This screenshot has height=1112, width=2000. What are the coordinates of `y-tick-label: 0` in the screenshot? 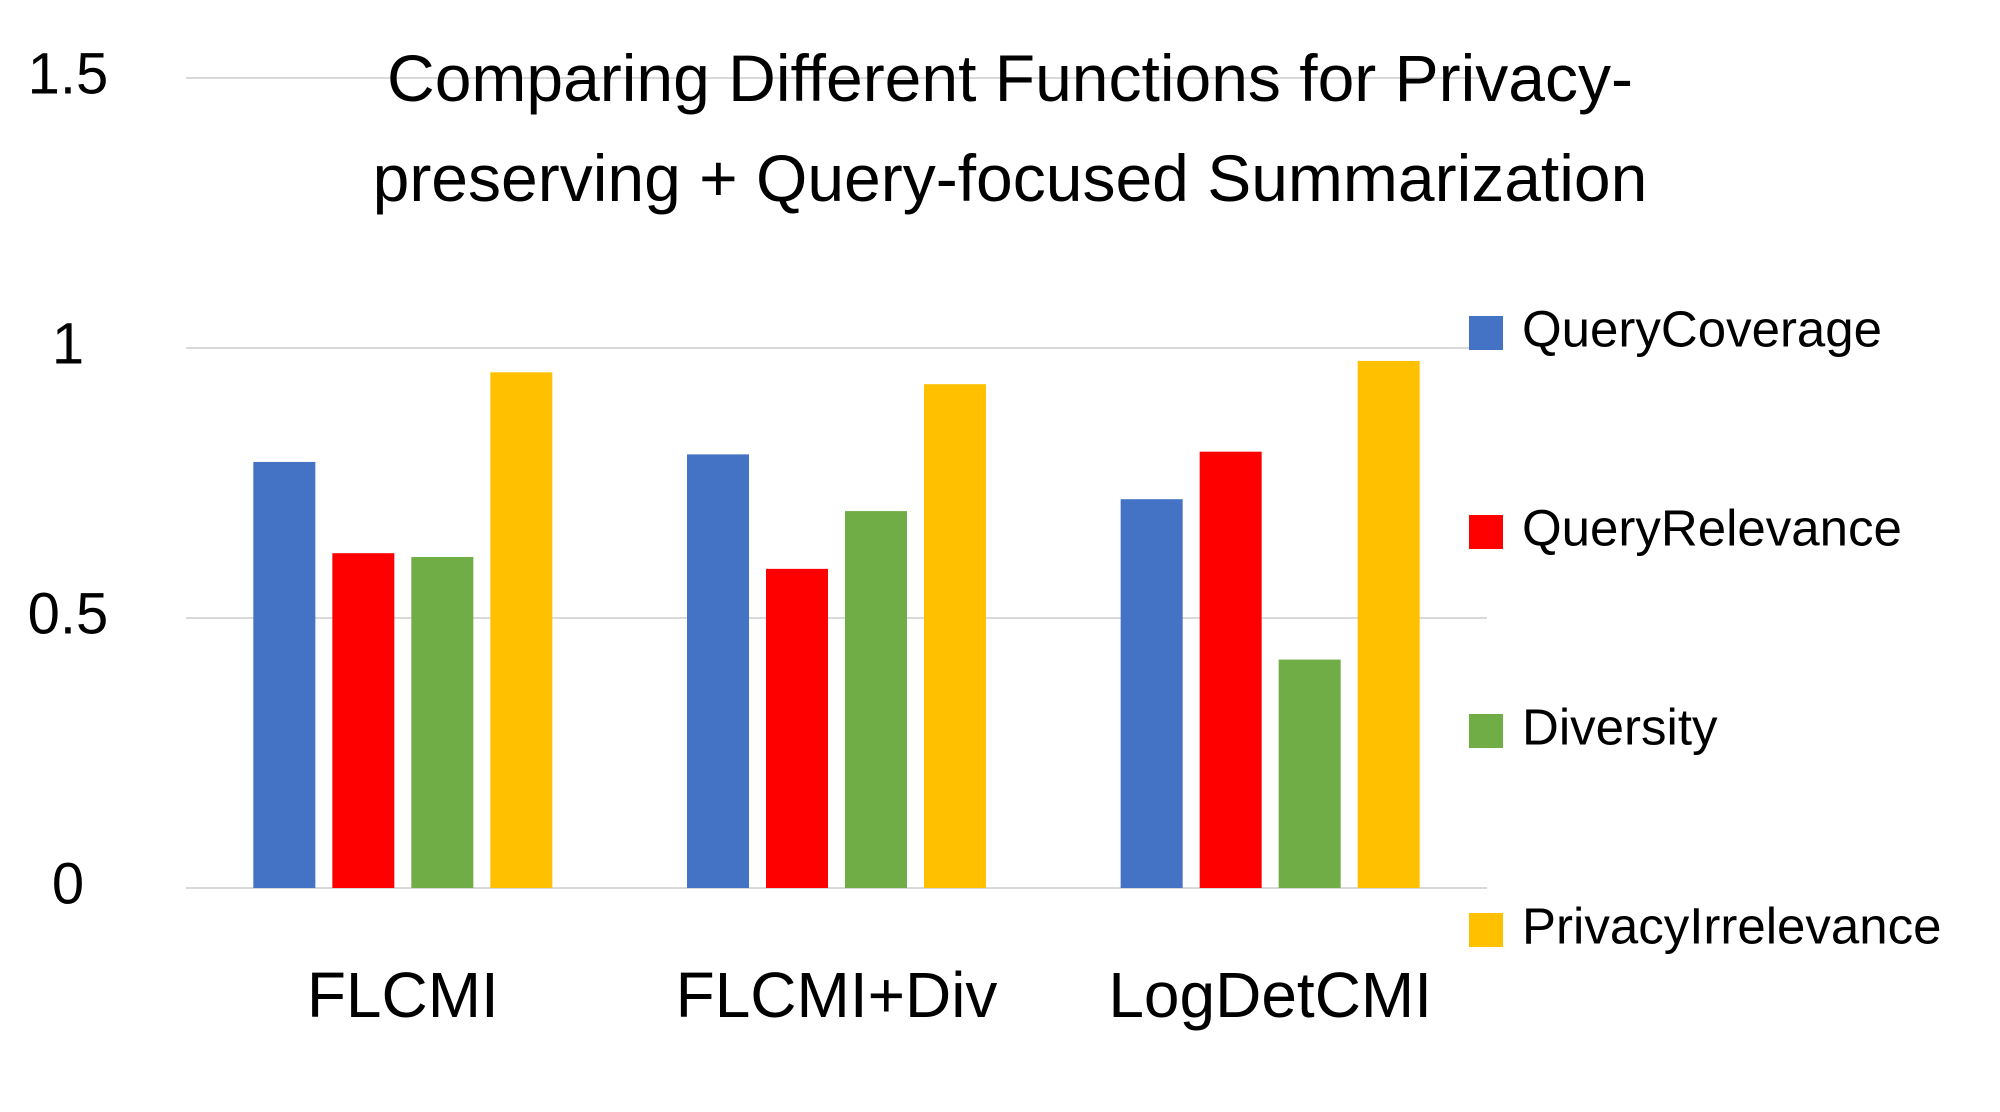 It's located at (68, 883).